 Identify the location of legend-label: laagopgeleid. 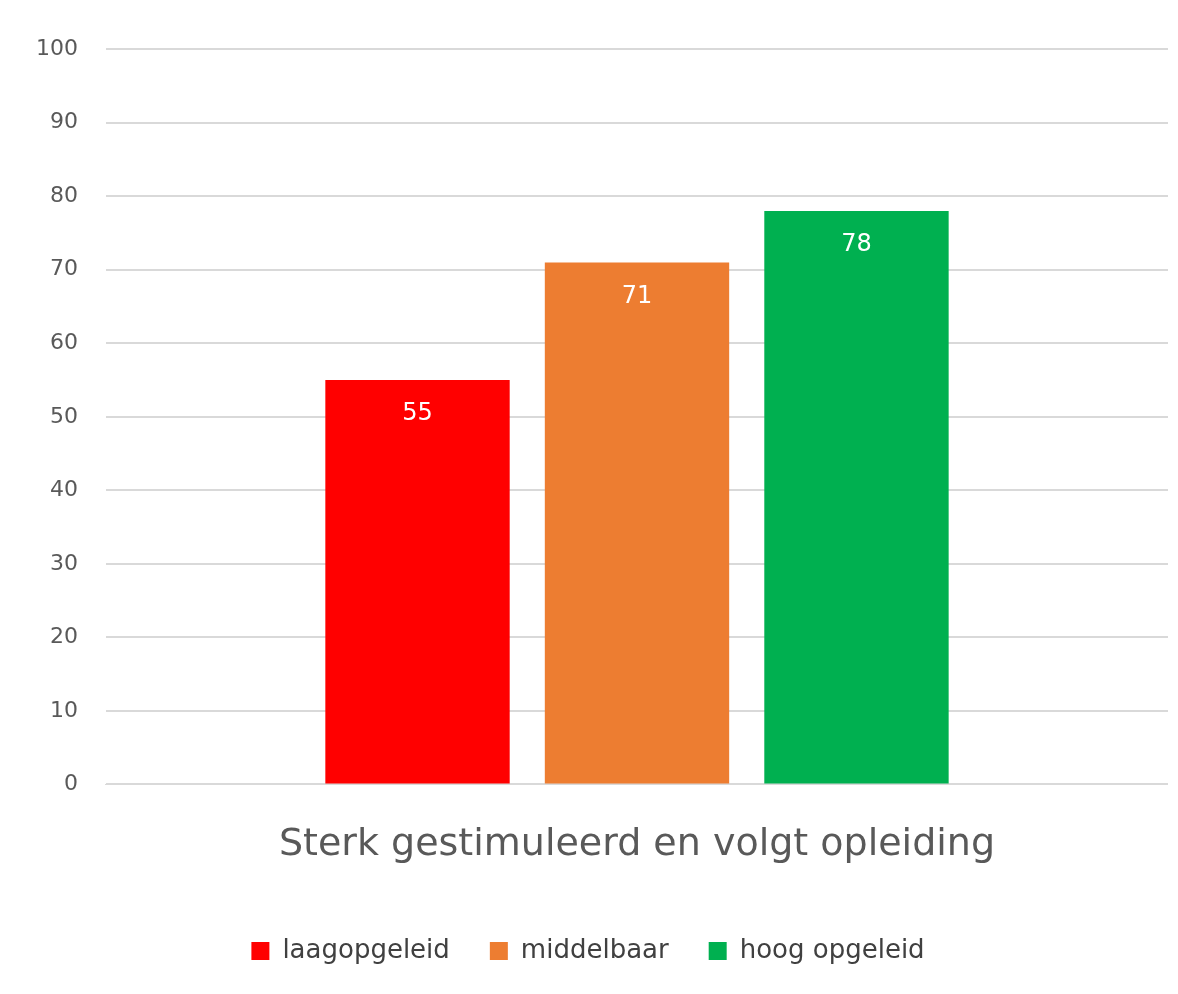
(366, 948).